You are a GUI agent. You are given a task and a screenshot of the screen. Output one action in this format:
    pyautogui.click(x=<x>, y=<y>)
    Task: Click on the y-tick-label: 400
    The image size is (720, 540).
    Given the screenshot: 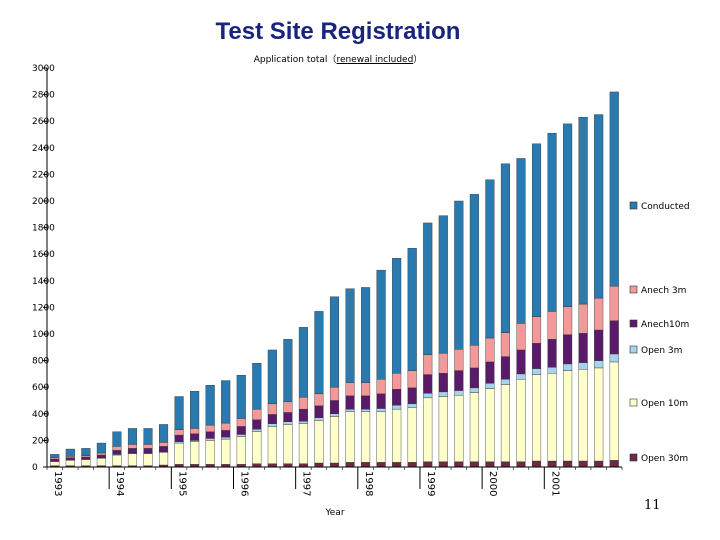 What is the action you would take?
    pyautogui.click(x=40, y=415)
    